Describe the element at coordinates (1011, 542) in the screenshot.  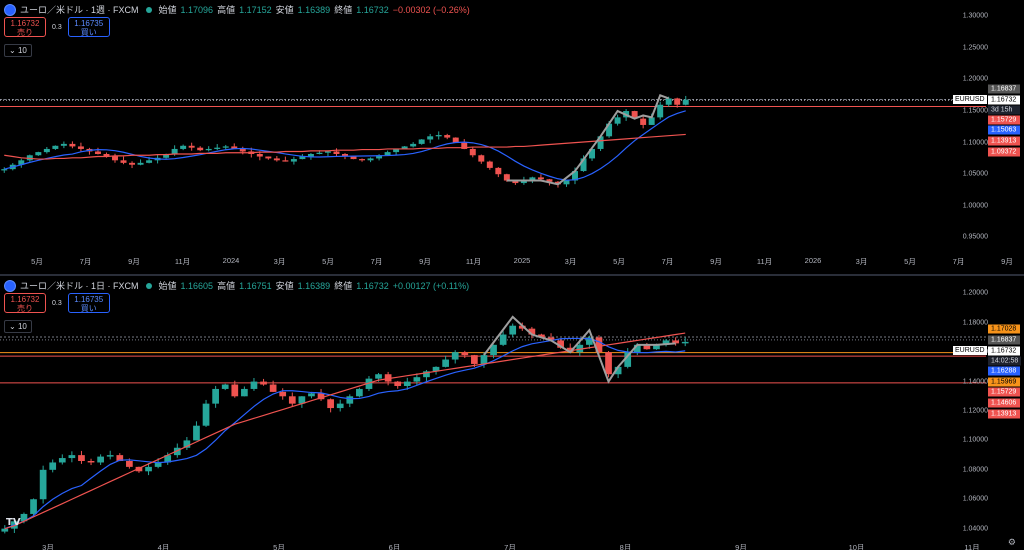
I see `settings-gear-icon: ⚙` at that location.